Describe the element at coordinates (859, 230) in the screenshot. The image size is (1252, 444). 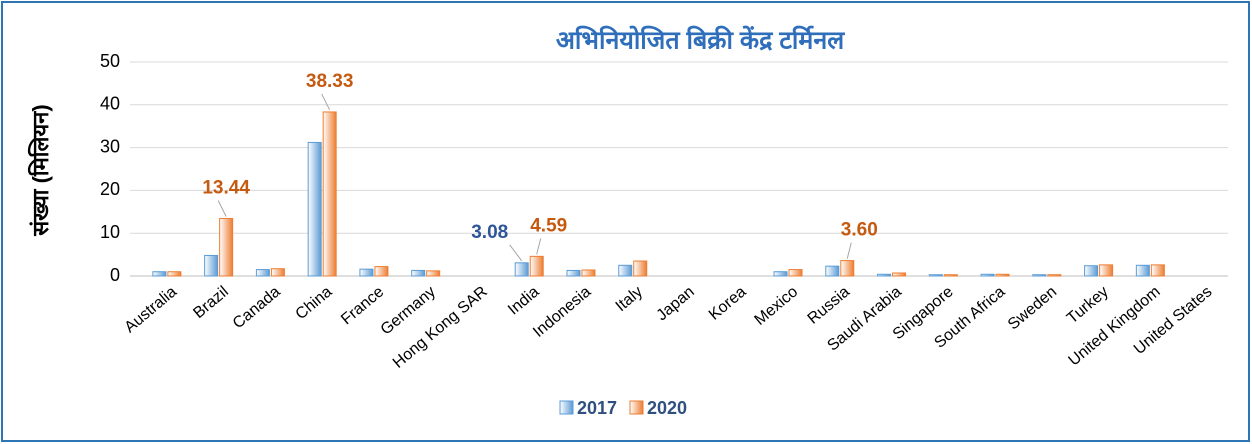
I see `data-label: 3.60` at that location.